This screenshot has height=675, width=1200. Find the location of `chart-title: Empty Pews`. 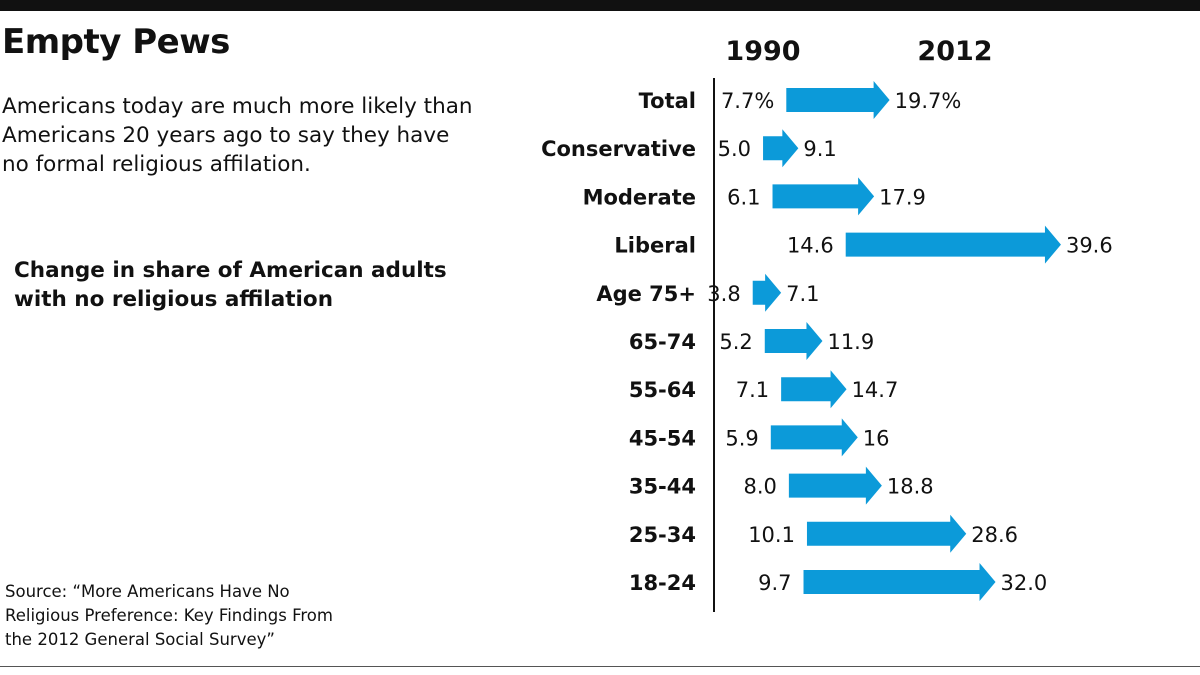

chart-title: Empty Pews is located at coordinates (116, 42).